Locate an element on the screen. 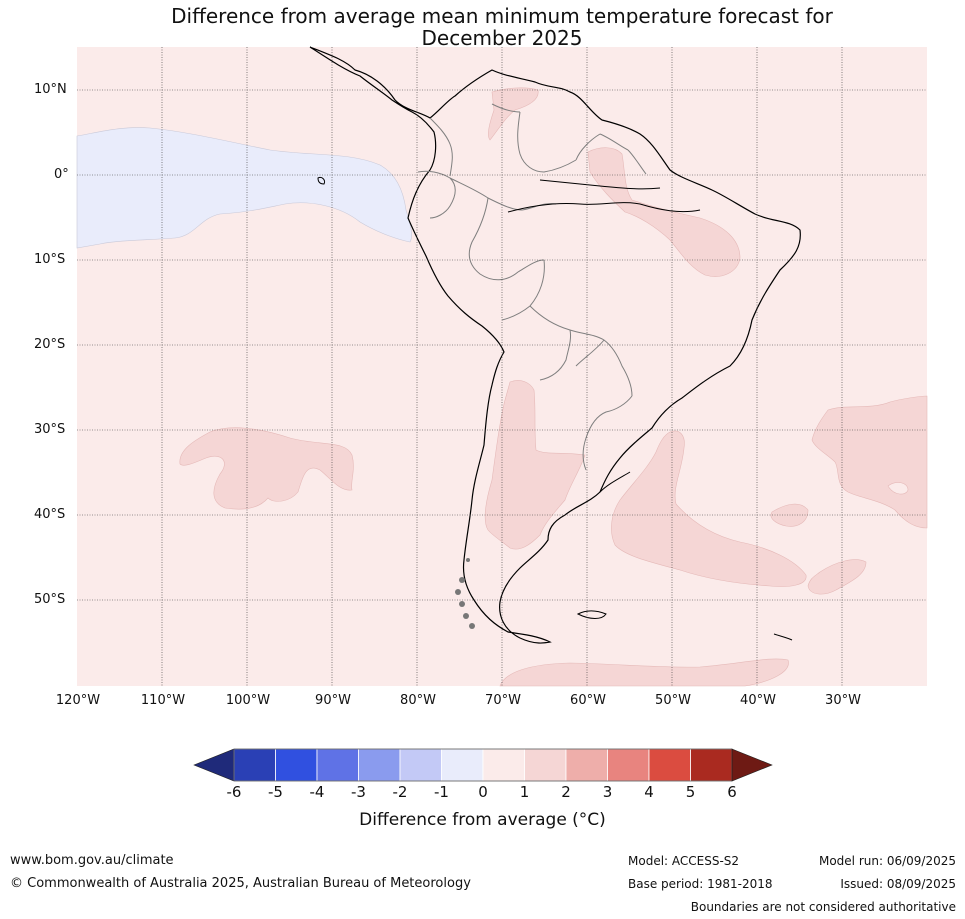 The image size is (965, 919). colorbar-tick-label: -2 is located at coordinates (400, 792).